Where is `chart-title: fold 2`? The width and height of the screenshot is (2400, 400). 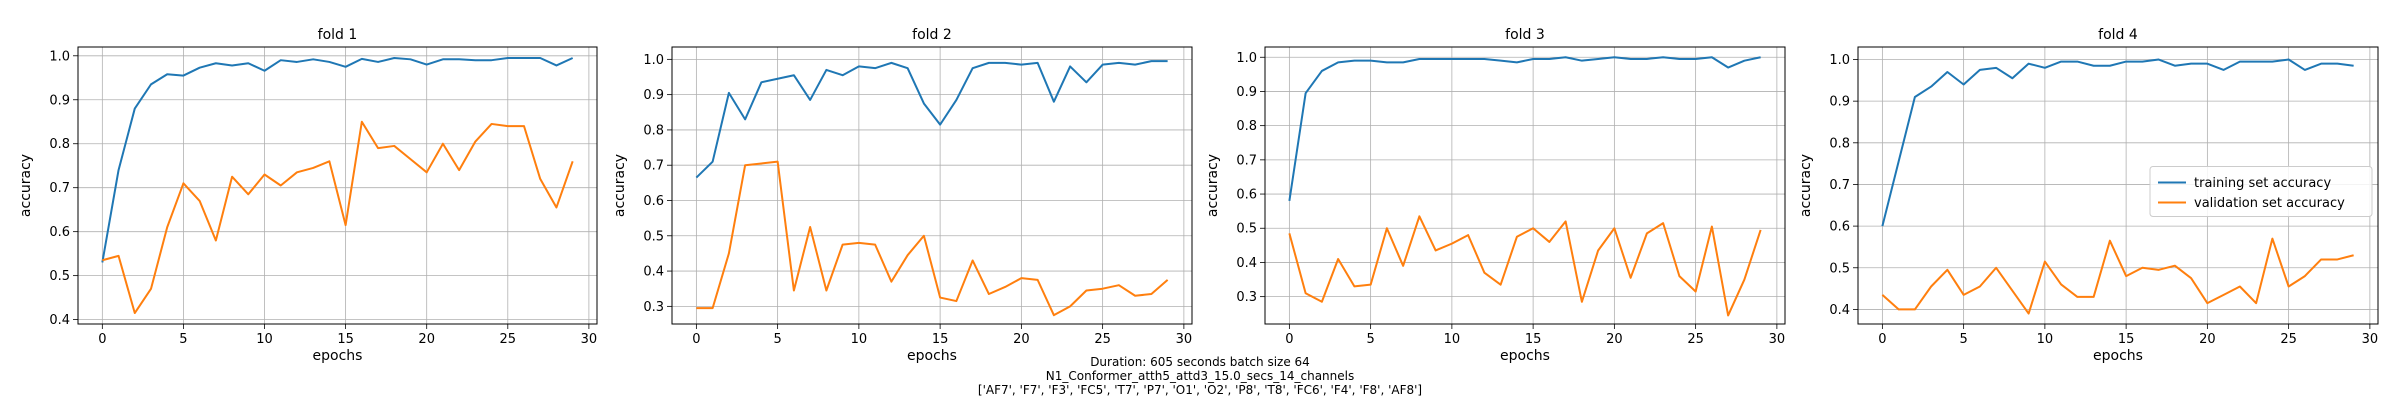
chart-title: fold 2 is located at coordinates (932, 35).